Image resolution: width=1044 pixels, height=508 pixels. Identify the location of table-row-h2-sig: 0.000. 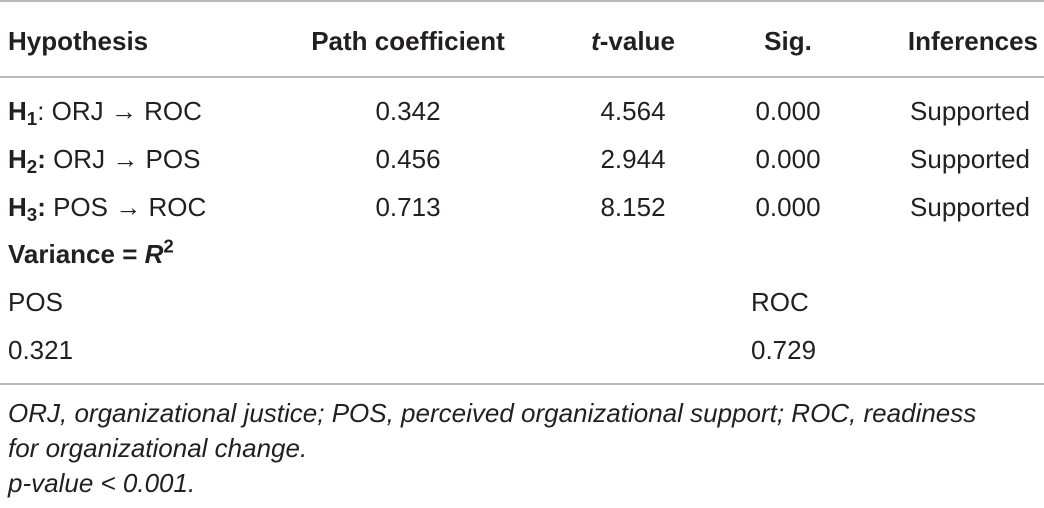
(788, 159).